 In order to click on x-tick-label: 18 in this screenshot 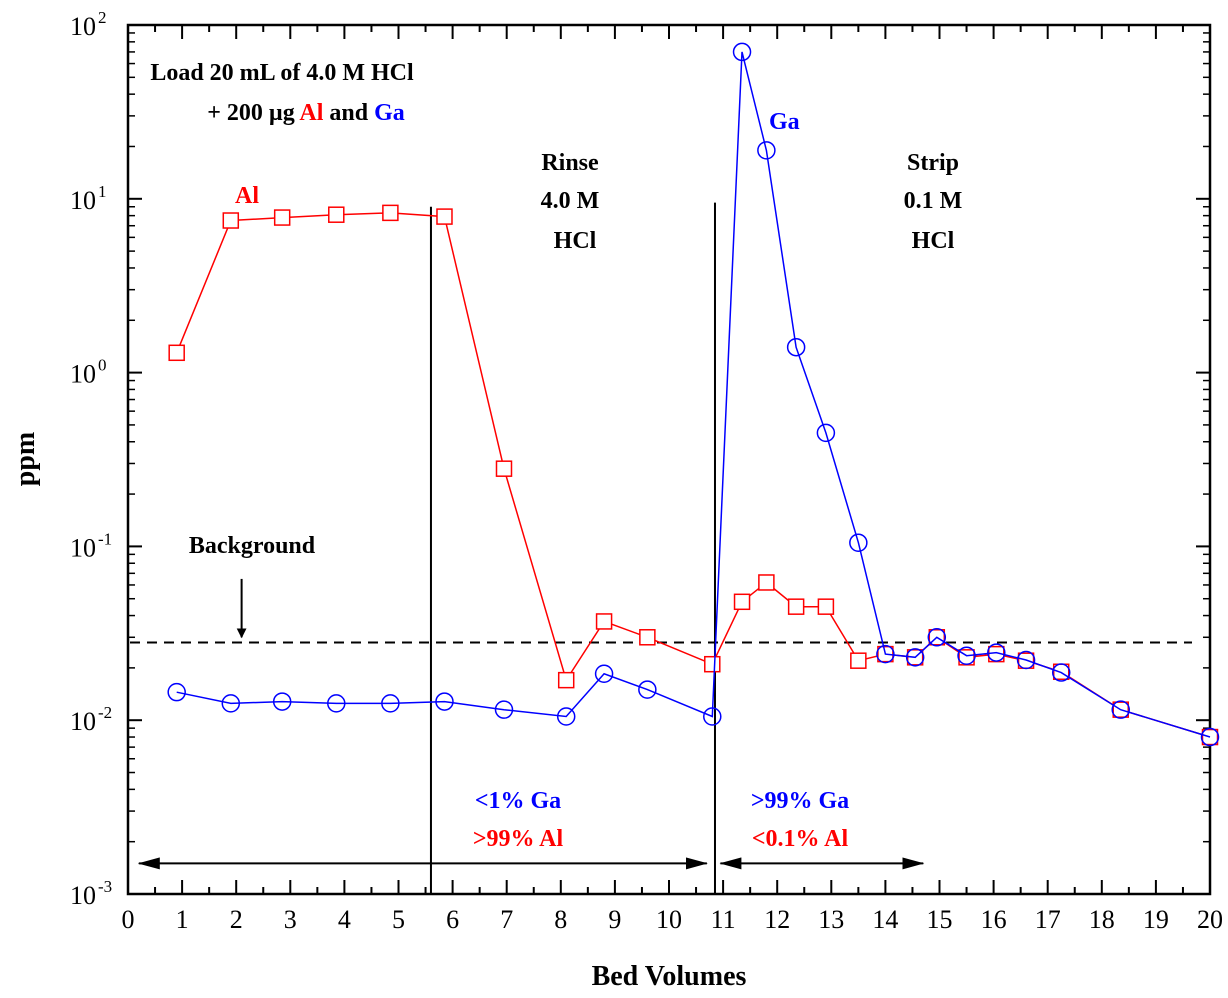, I will do `click(1102, 919)`.